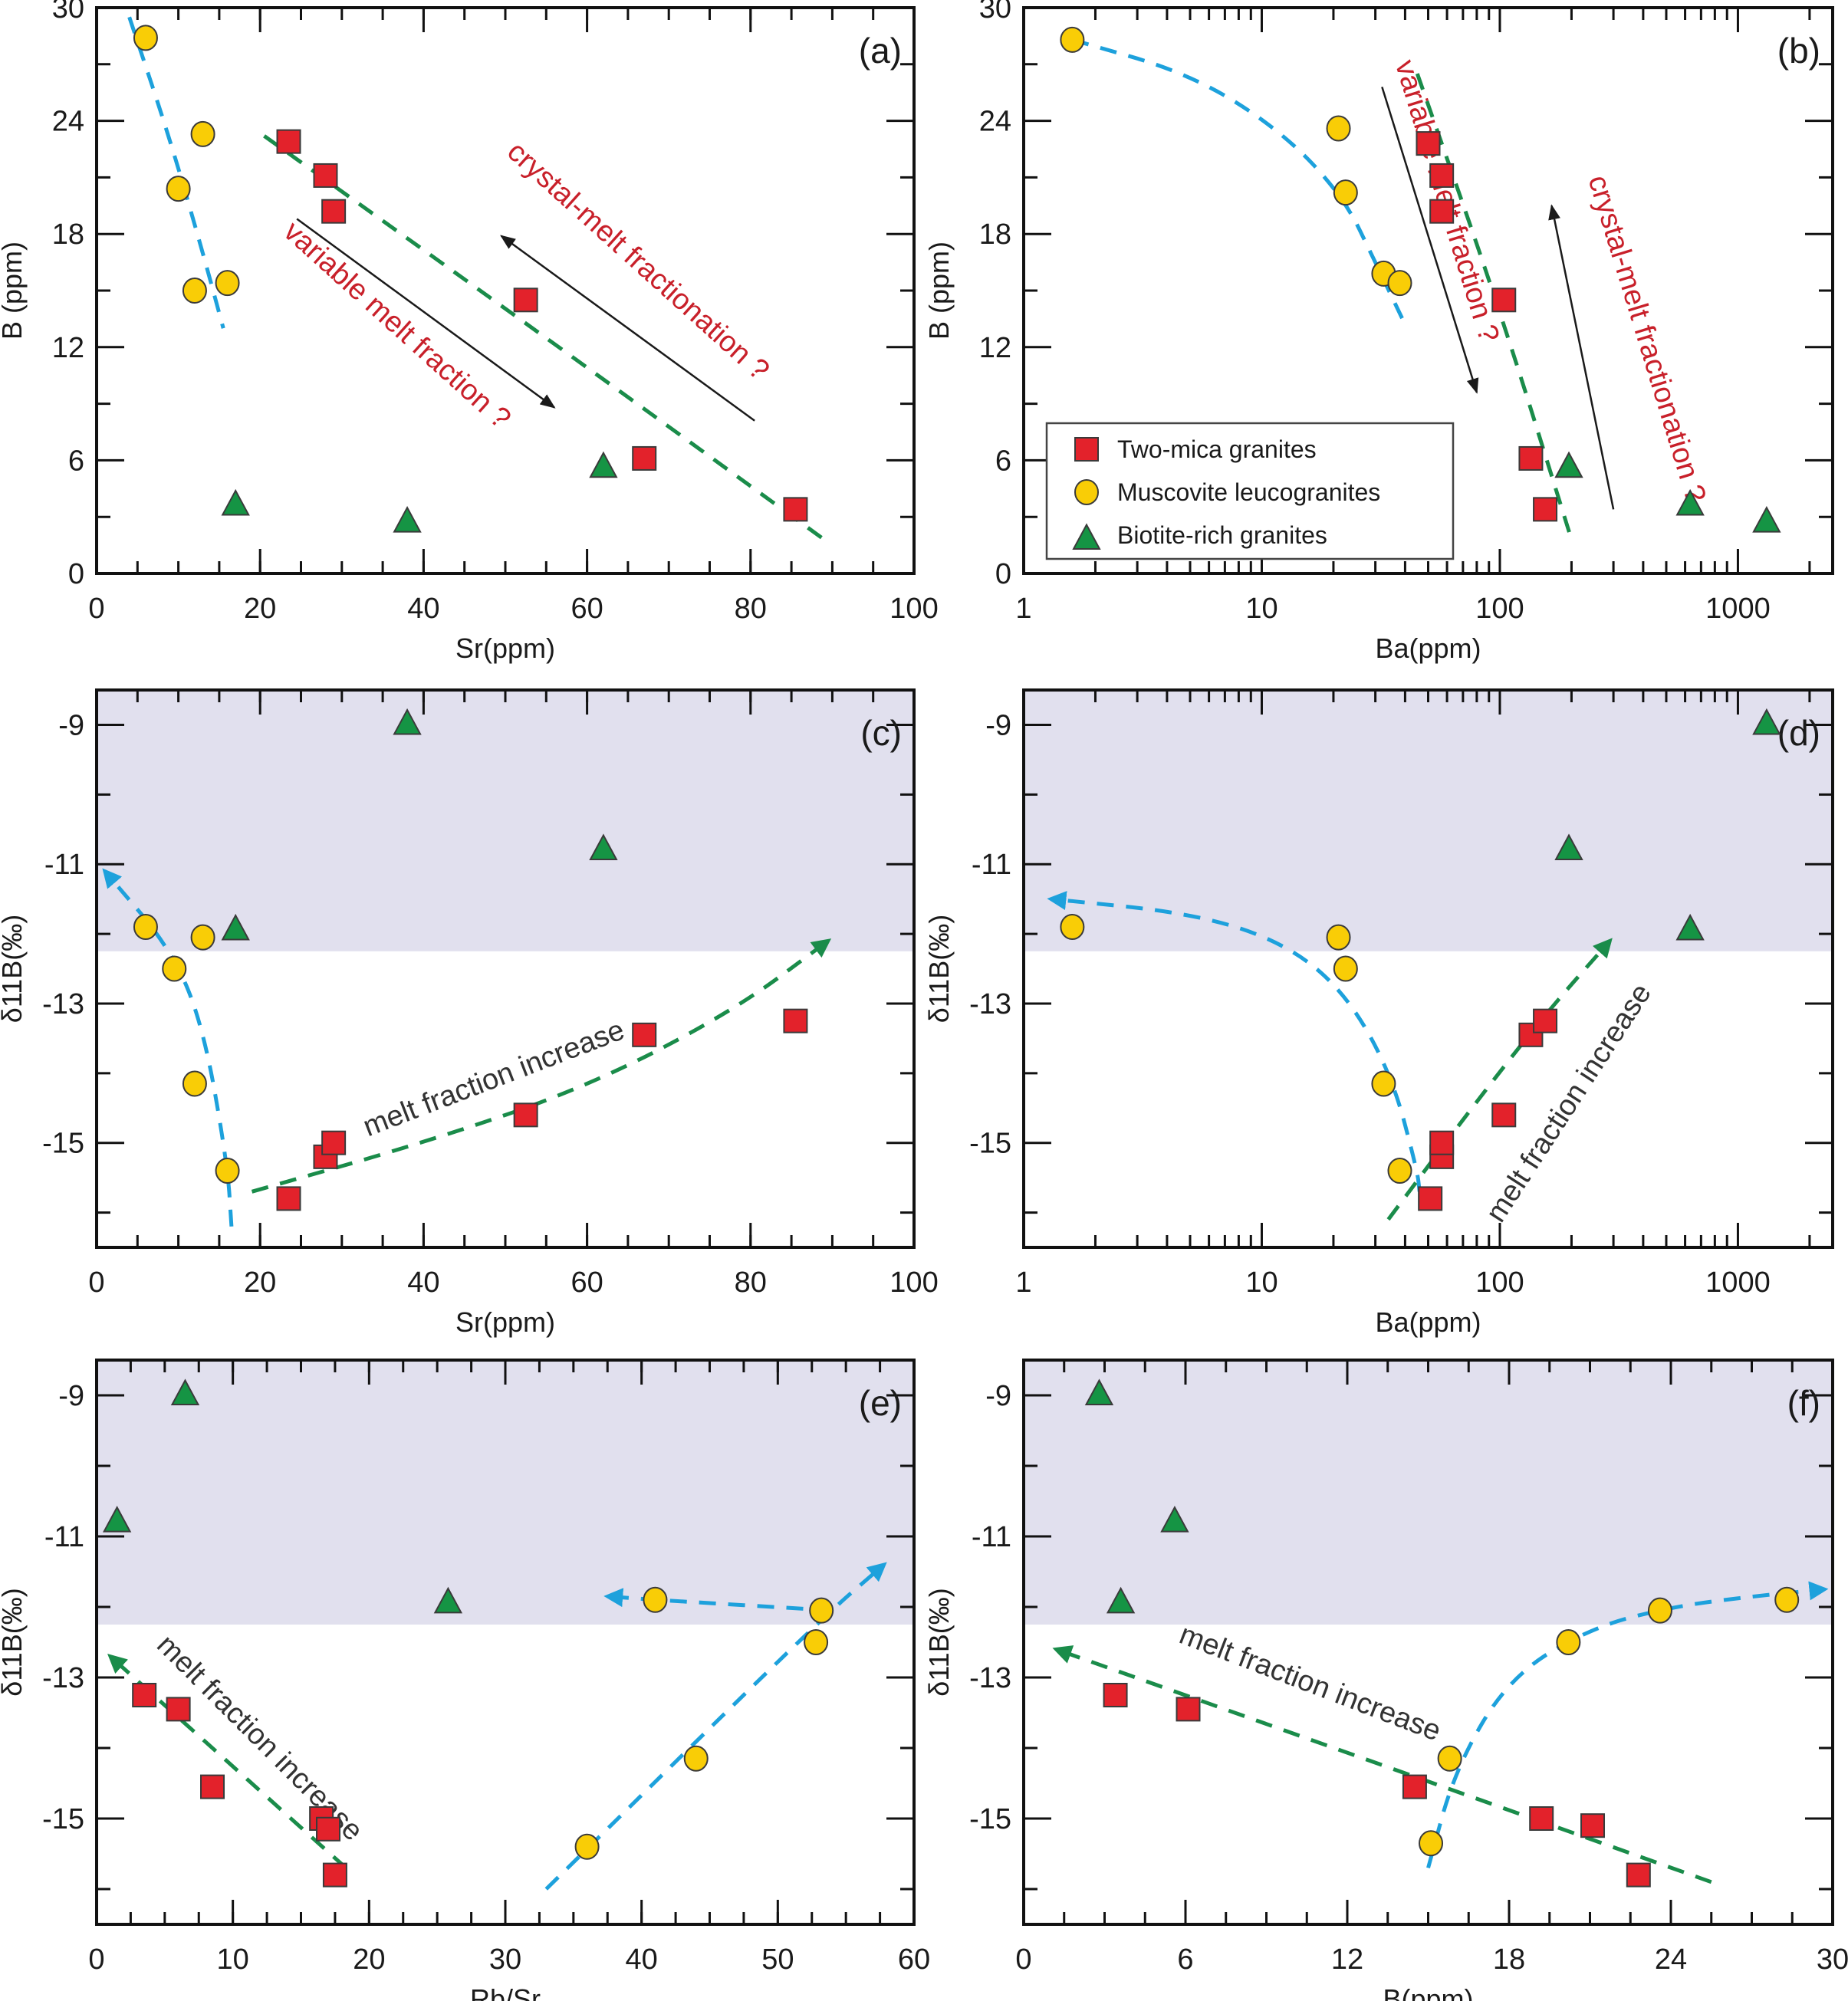  What do you see at coordinates (1023, 609) in the screenshot?
I see `x-tick-label: 1` at bounding box center [1023, 609].